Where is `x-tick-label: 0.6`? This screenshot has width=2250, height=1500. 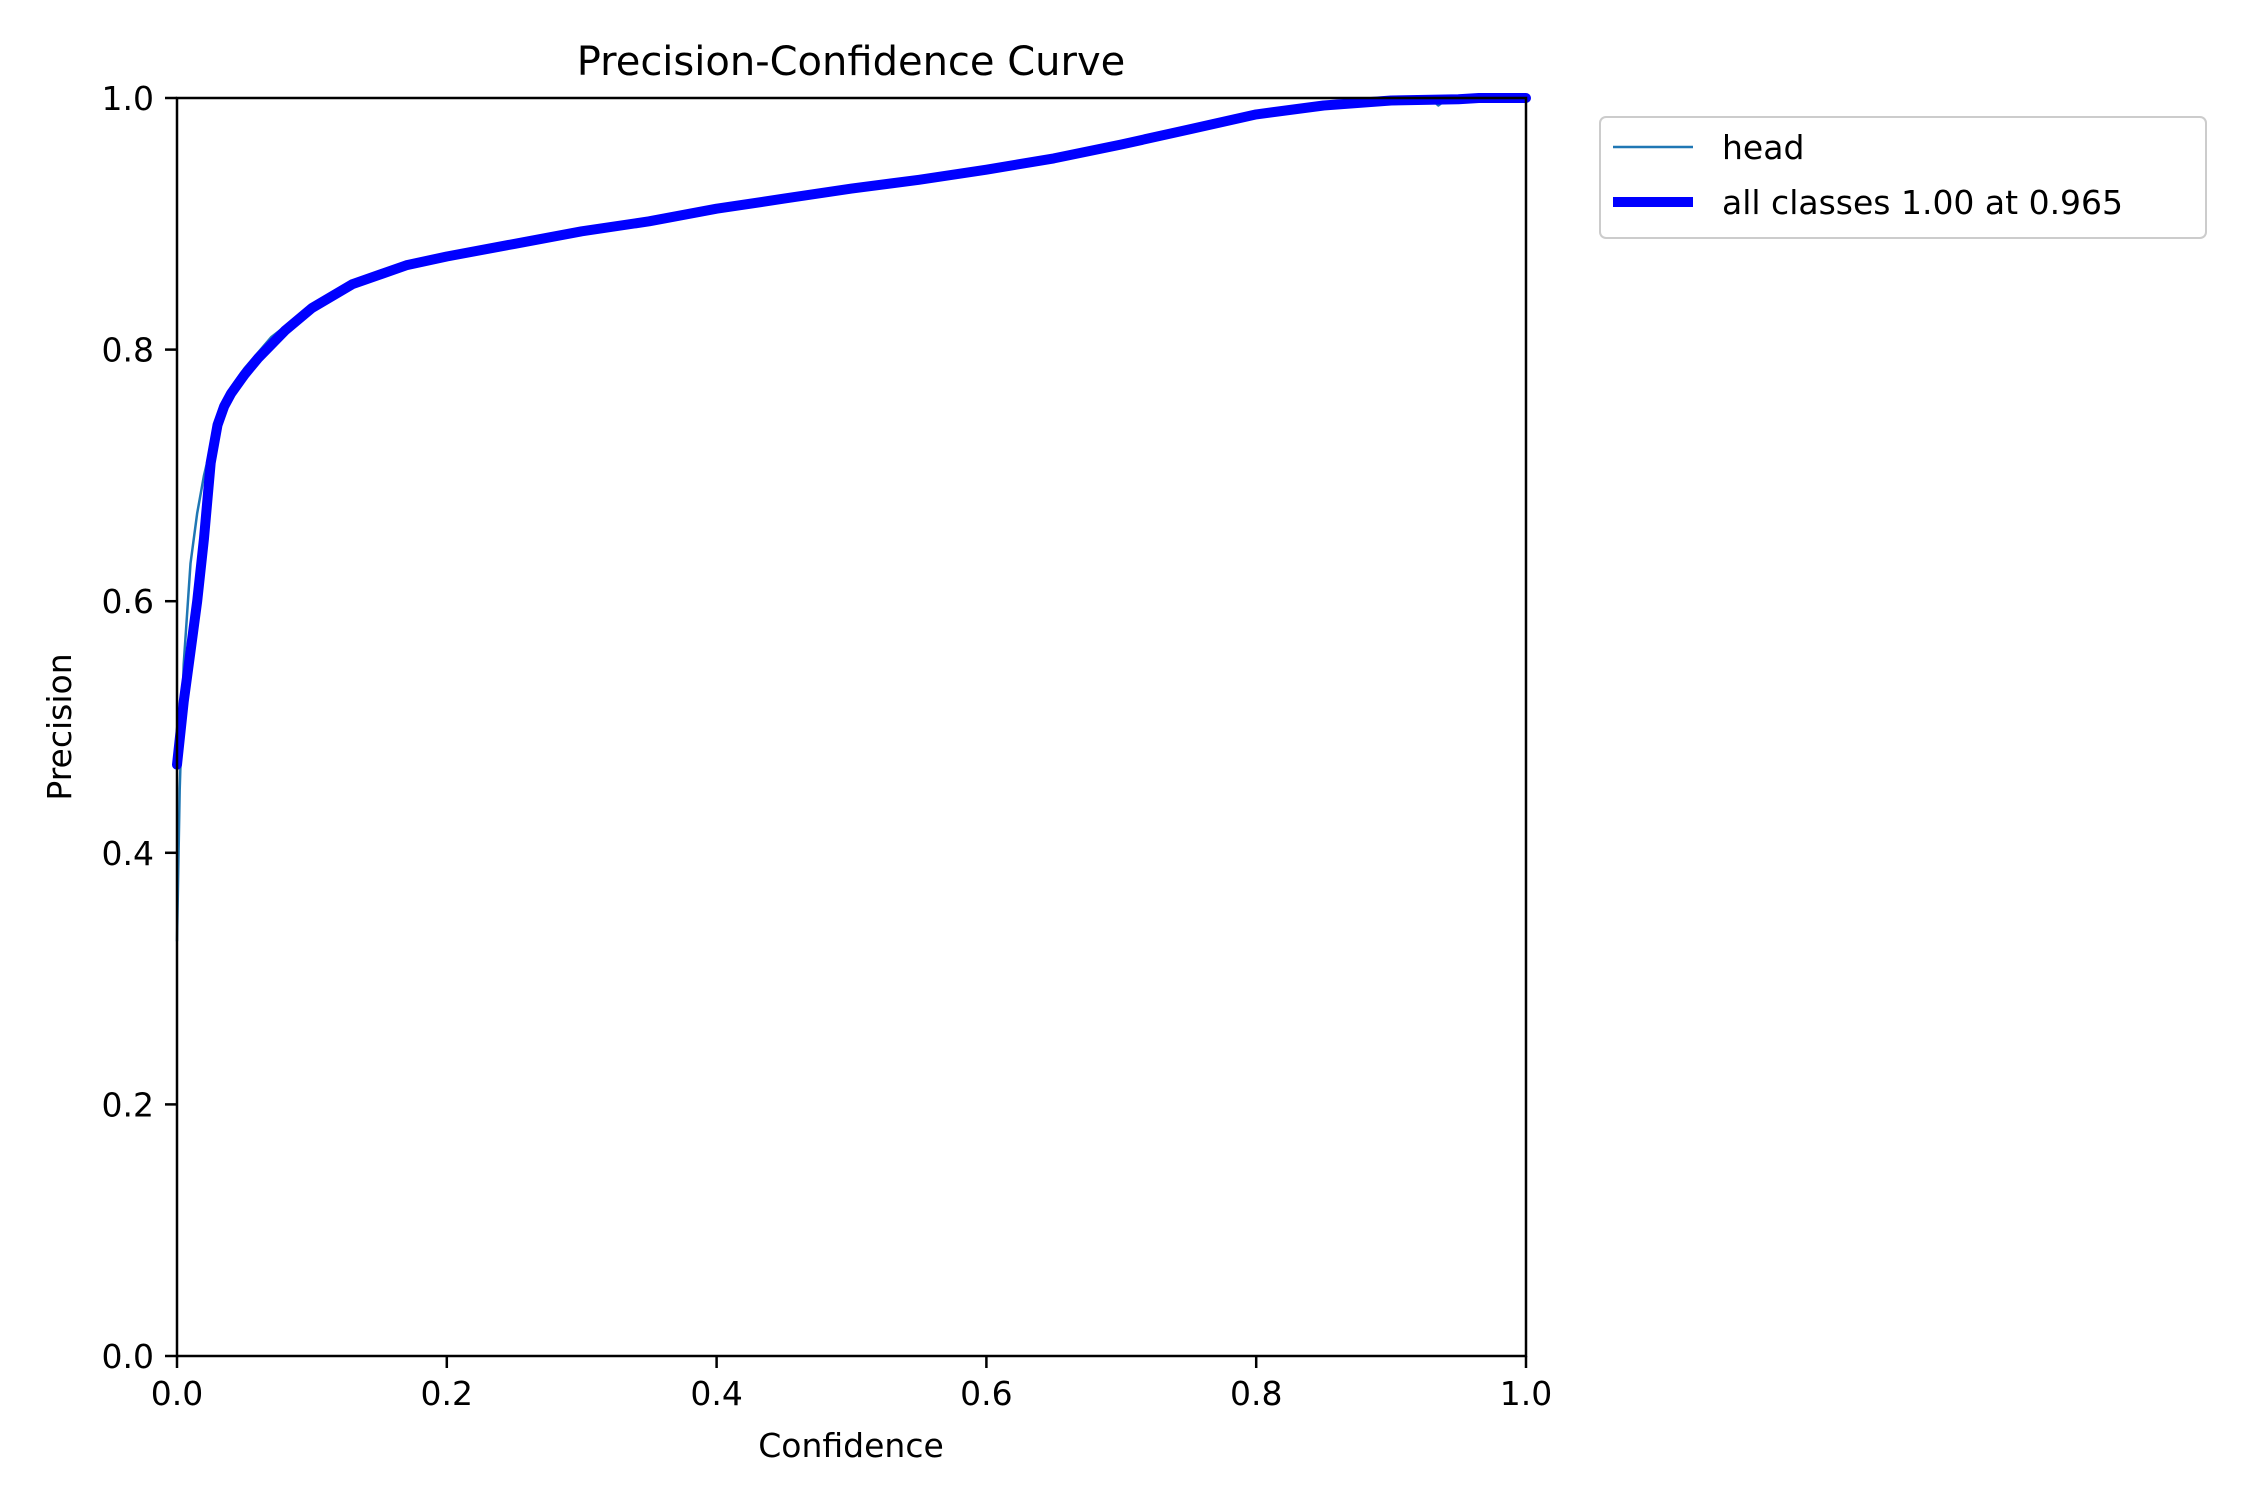 x-tick-label: 0.6 is located at coordinates (986, 1393).